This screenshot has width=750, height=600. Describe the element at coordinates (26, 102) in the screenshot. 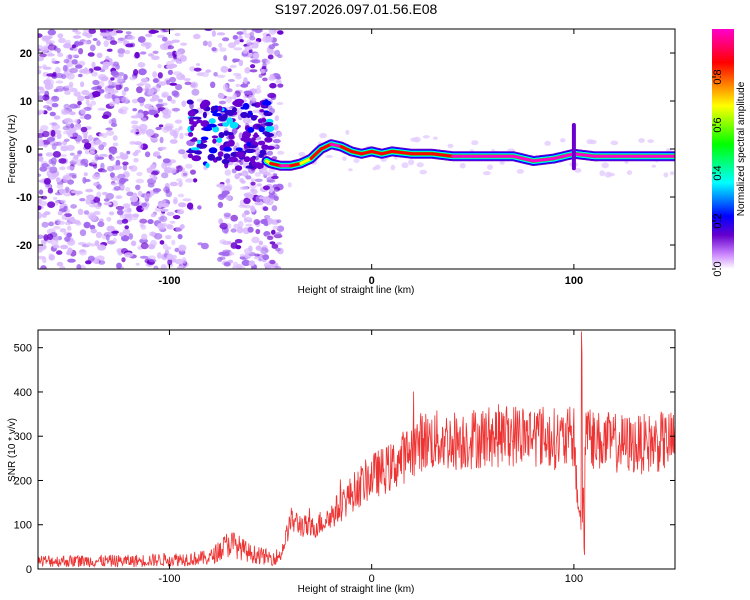

I see `y-tick-label: 10` at that location.